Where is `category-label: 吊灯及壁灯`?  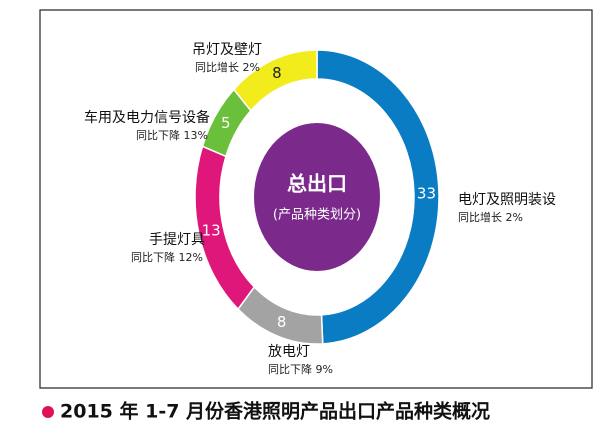 category-label: 吊灯及壁灯 is located at coordinates (227, 50).